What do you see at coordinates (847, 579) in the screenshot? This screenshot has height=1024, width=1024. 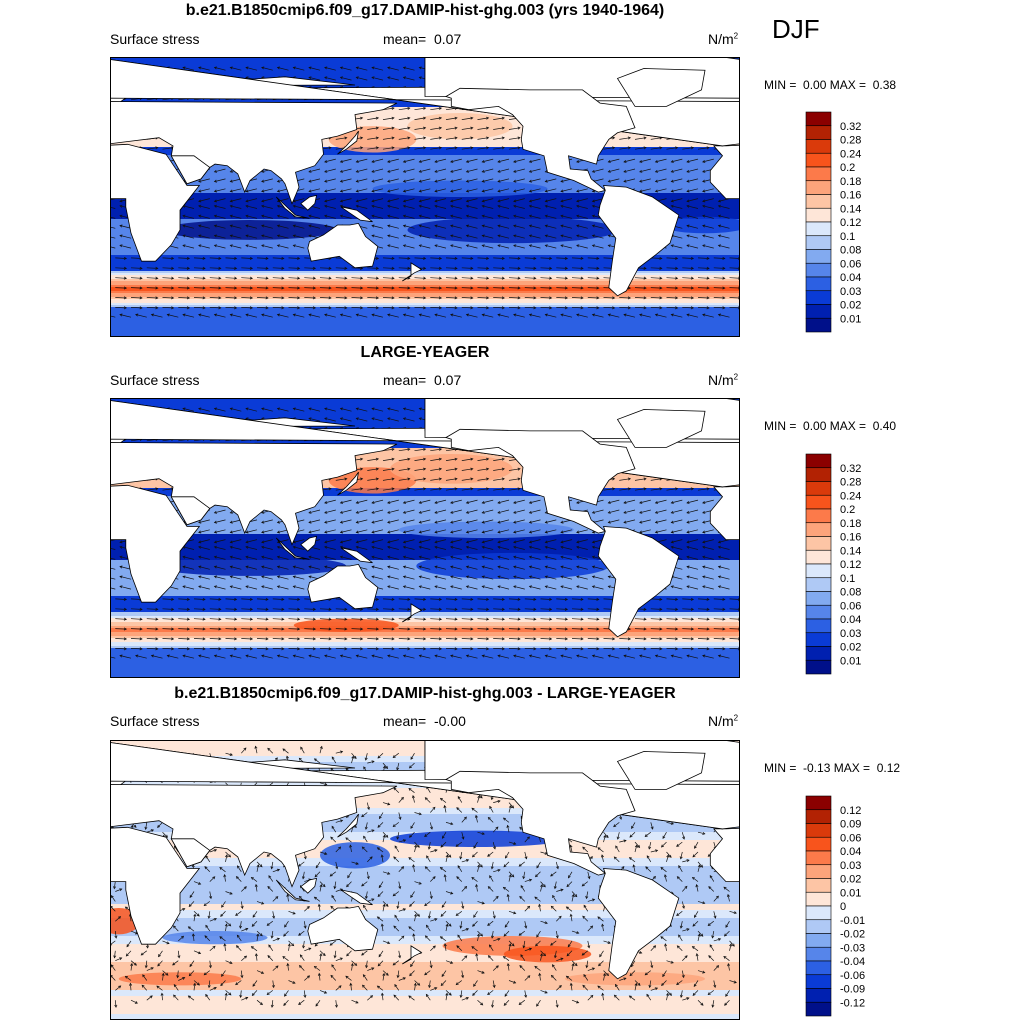 I see `colorbar-tick-label: 0.1` at bounding box center [847, 579].